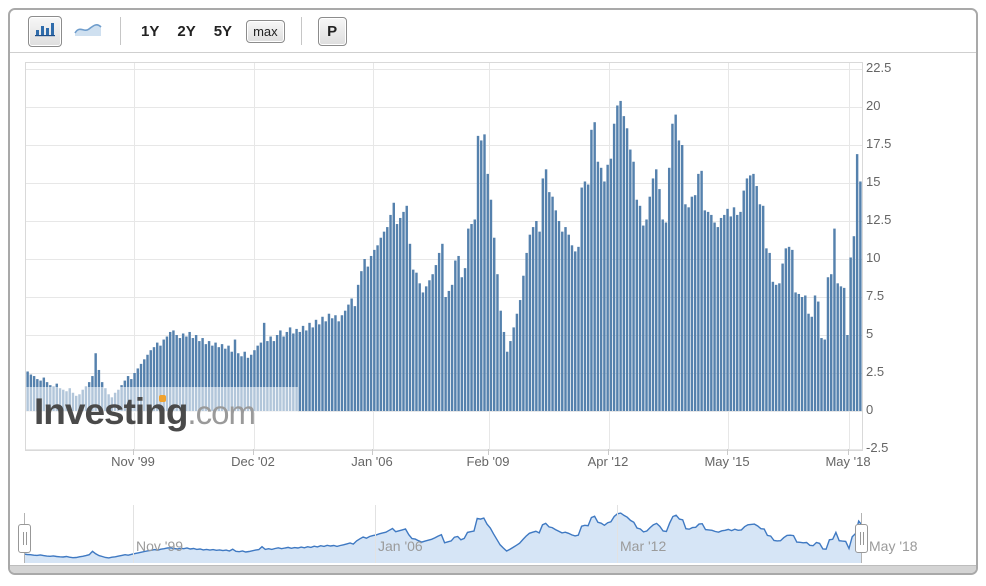 Image resolution: width=986 pixels, height=586 pixels. I want to click on navigator-right-handle, so click(861, 534).